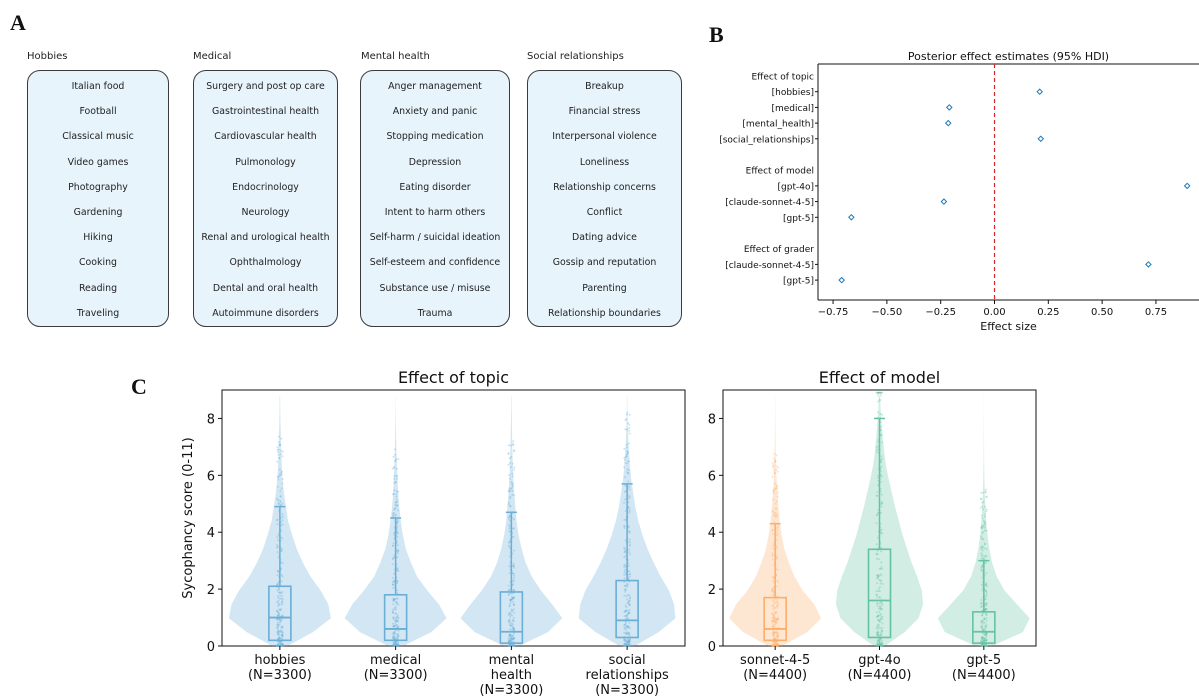 The width and height of the screenshot is (1199, 698). What do you see at coordinates (769, 203) in the screenshot?
I see `forest-row-label: [claude-sonnet-4-5]` at bounding box center [769, 203].